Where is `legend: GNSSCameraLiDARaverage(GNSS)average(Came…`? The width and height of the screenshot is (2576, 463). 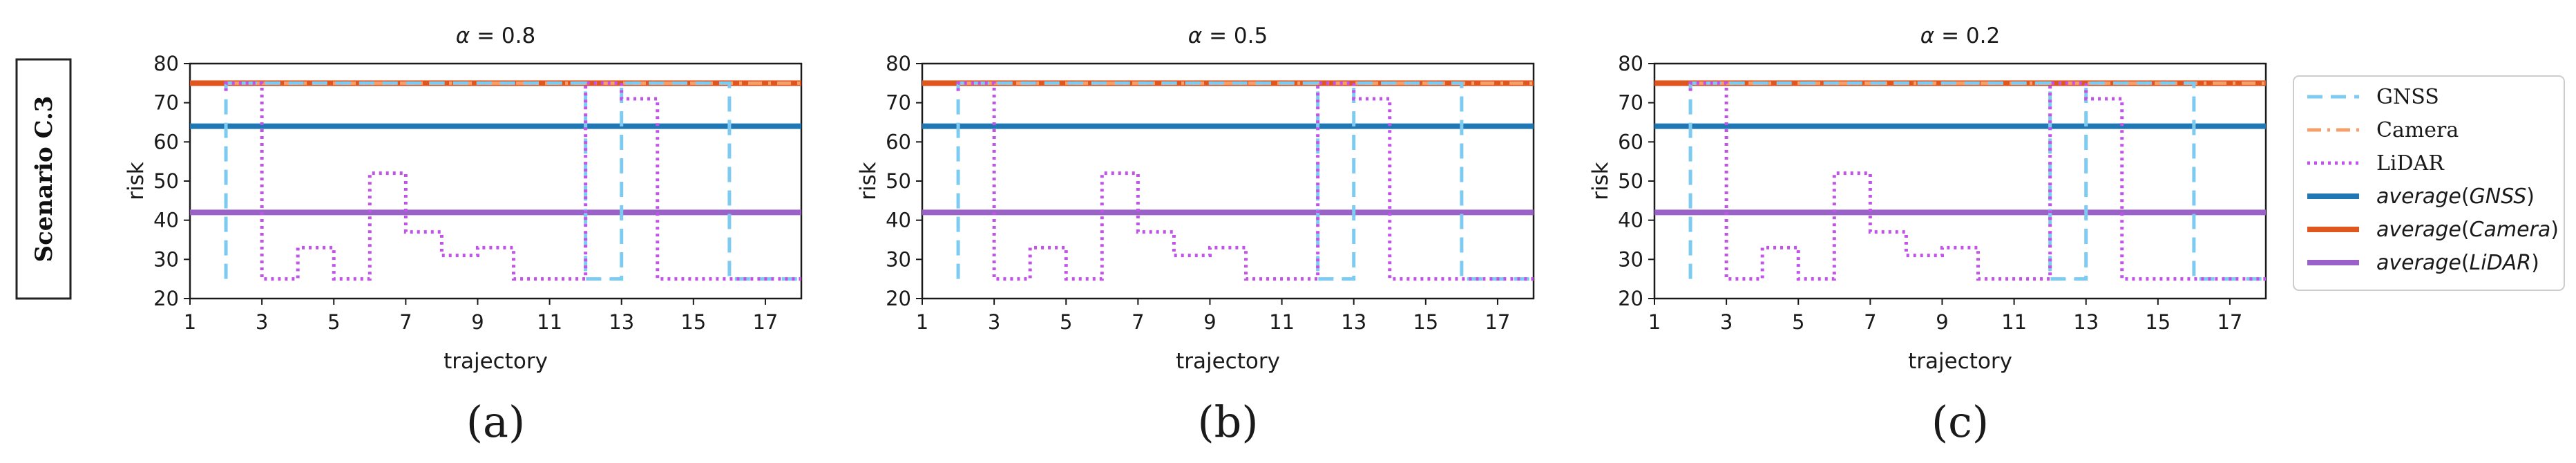
legend: GNSSCameraLiDARaverage(GNSS)average(Came… is located at coordinates (2429, 183).